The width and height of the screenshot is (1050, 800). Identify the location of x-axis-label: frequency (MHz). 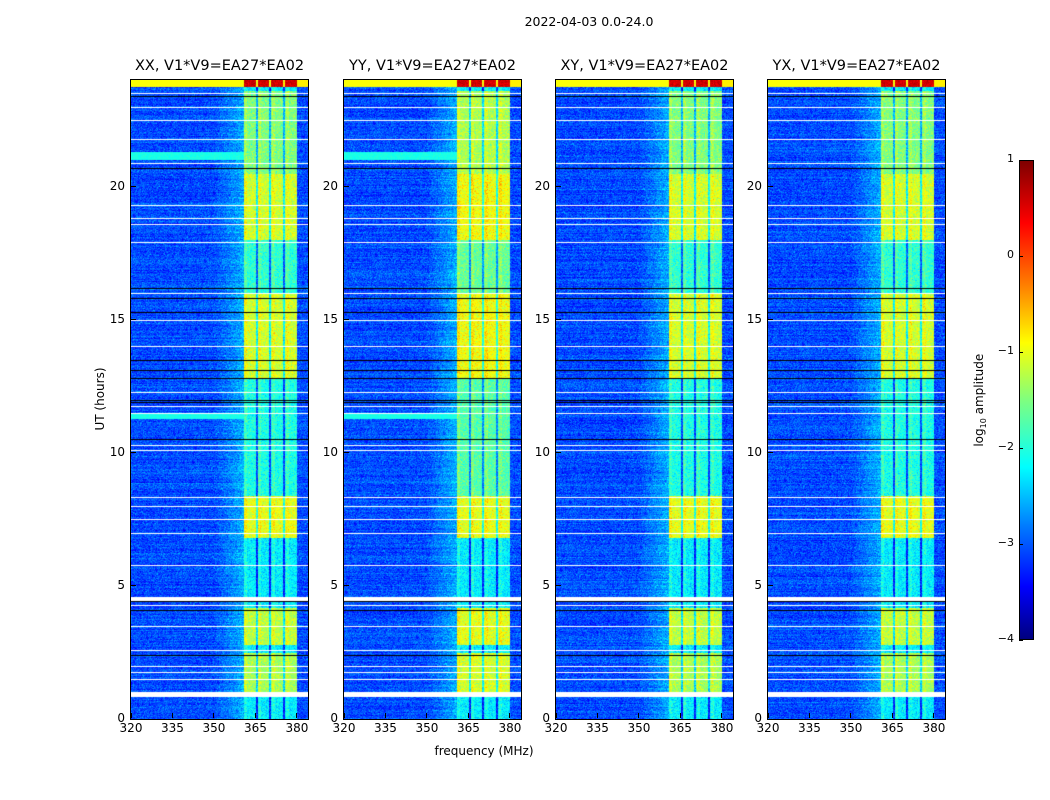
(484, 751).